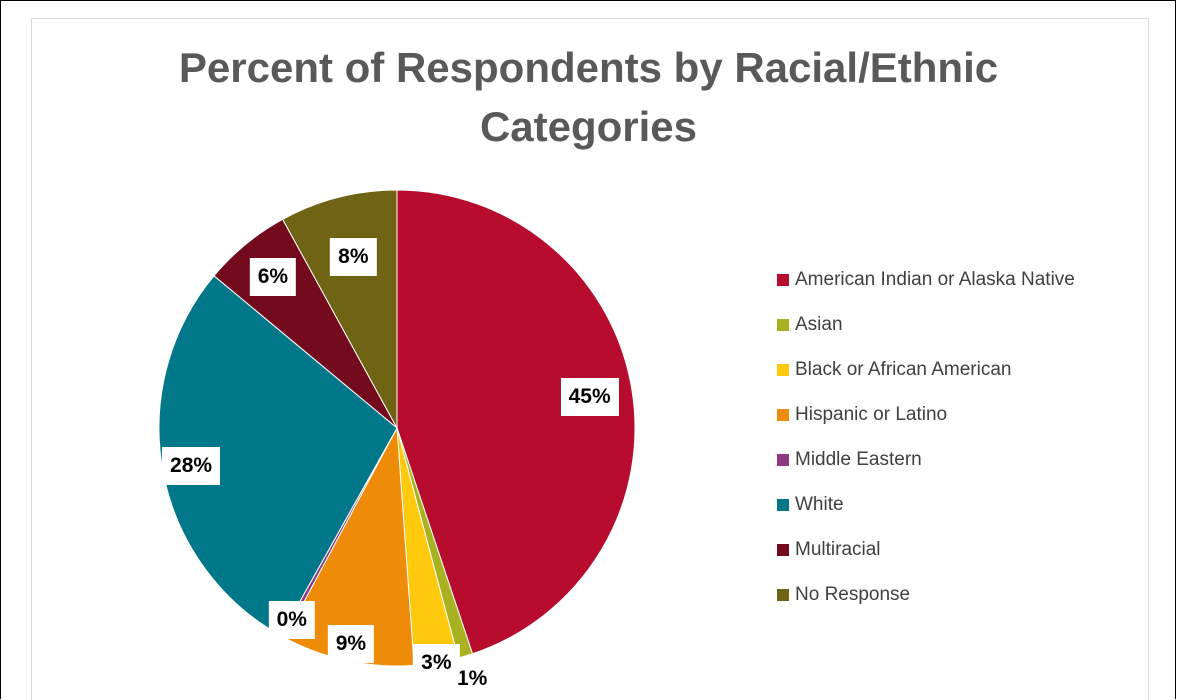  Describe the element at coordinates (353, 257) in the screenshot. I see `data-label: 8%` at that location.